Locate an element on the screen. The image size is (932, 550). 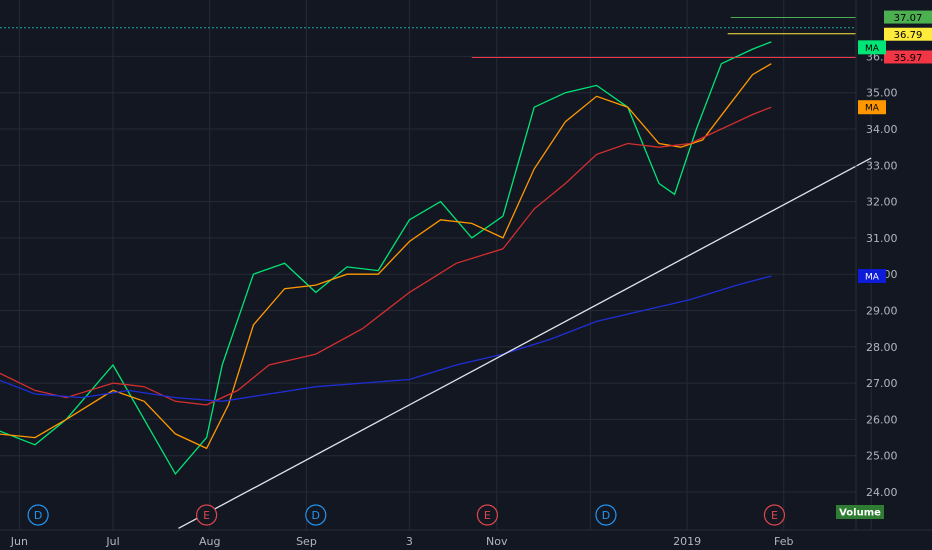
volume-label: Volume is located at coordinates (860, 513).